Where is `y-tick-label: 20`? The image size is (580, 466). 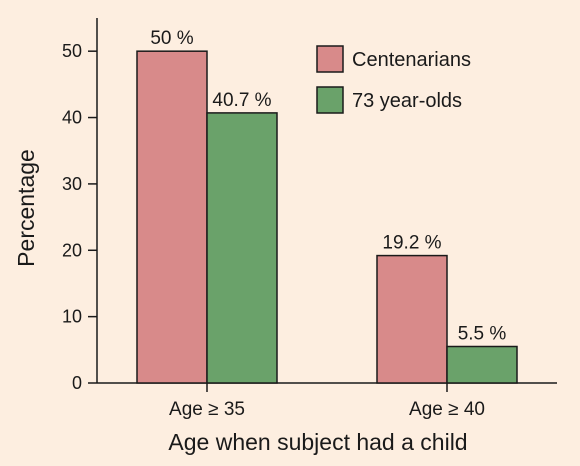 y-tick-label: 20 is located at coordinates (72, 250).